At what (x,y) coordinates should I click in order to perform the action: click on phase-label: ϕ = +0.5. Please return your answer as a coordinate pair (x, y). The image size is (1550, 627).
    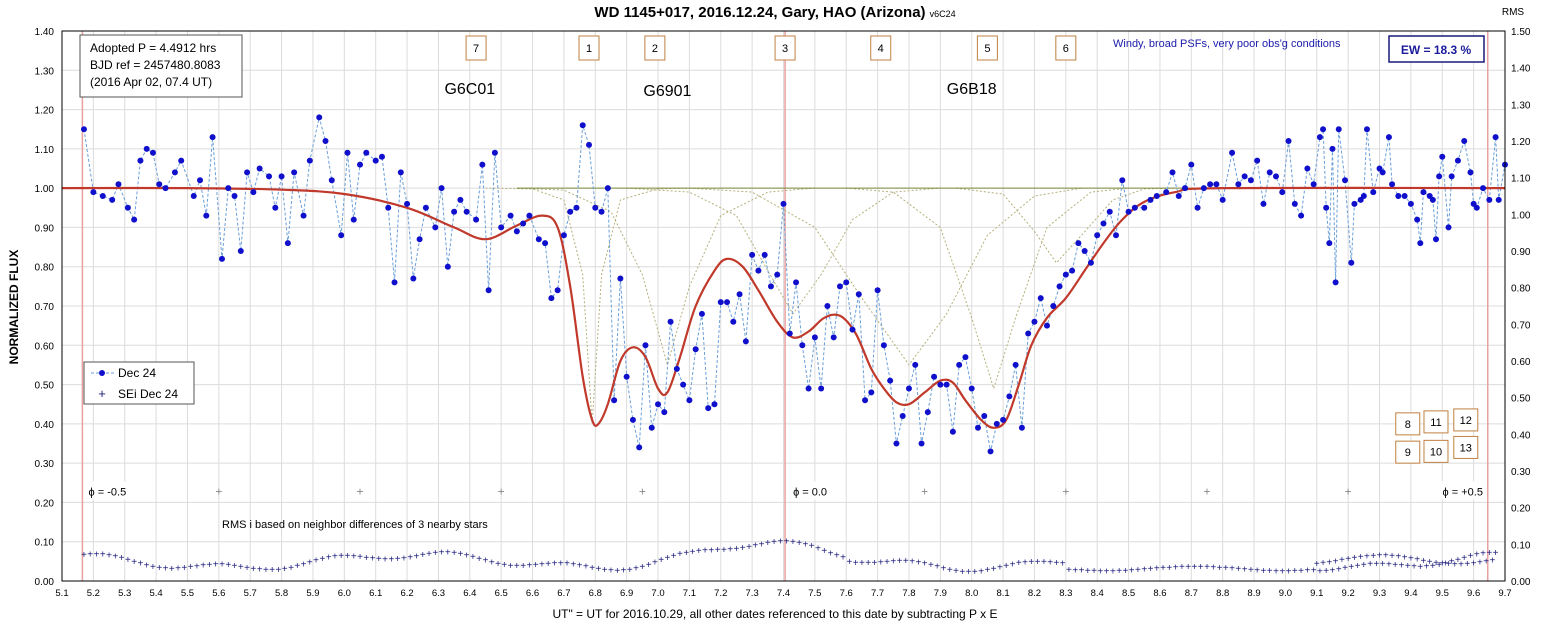
    Looking at the image, I should click on (1463, 492).